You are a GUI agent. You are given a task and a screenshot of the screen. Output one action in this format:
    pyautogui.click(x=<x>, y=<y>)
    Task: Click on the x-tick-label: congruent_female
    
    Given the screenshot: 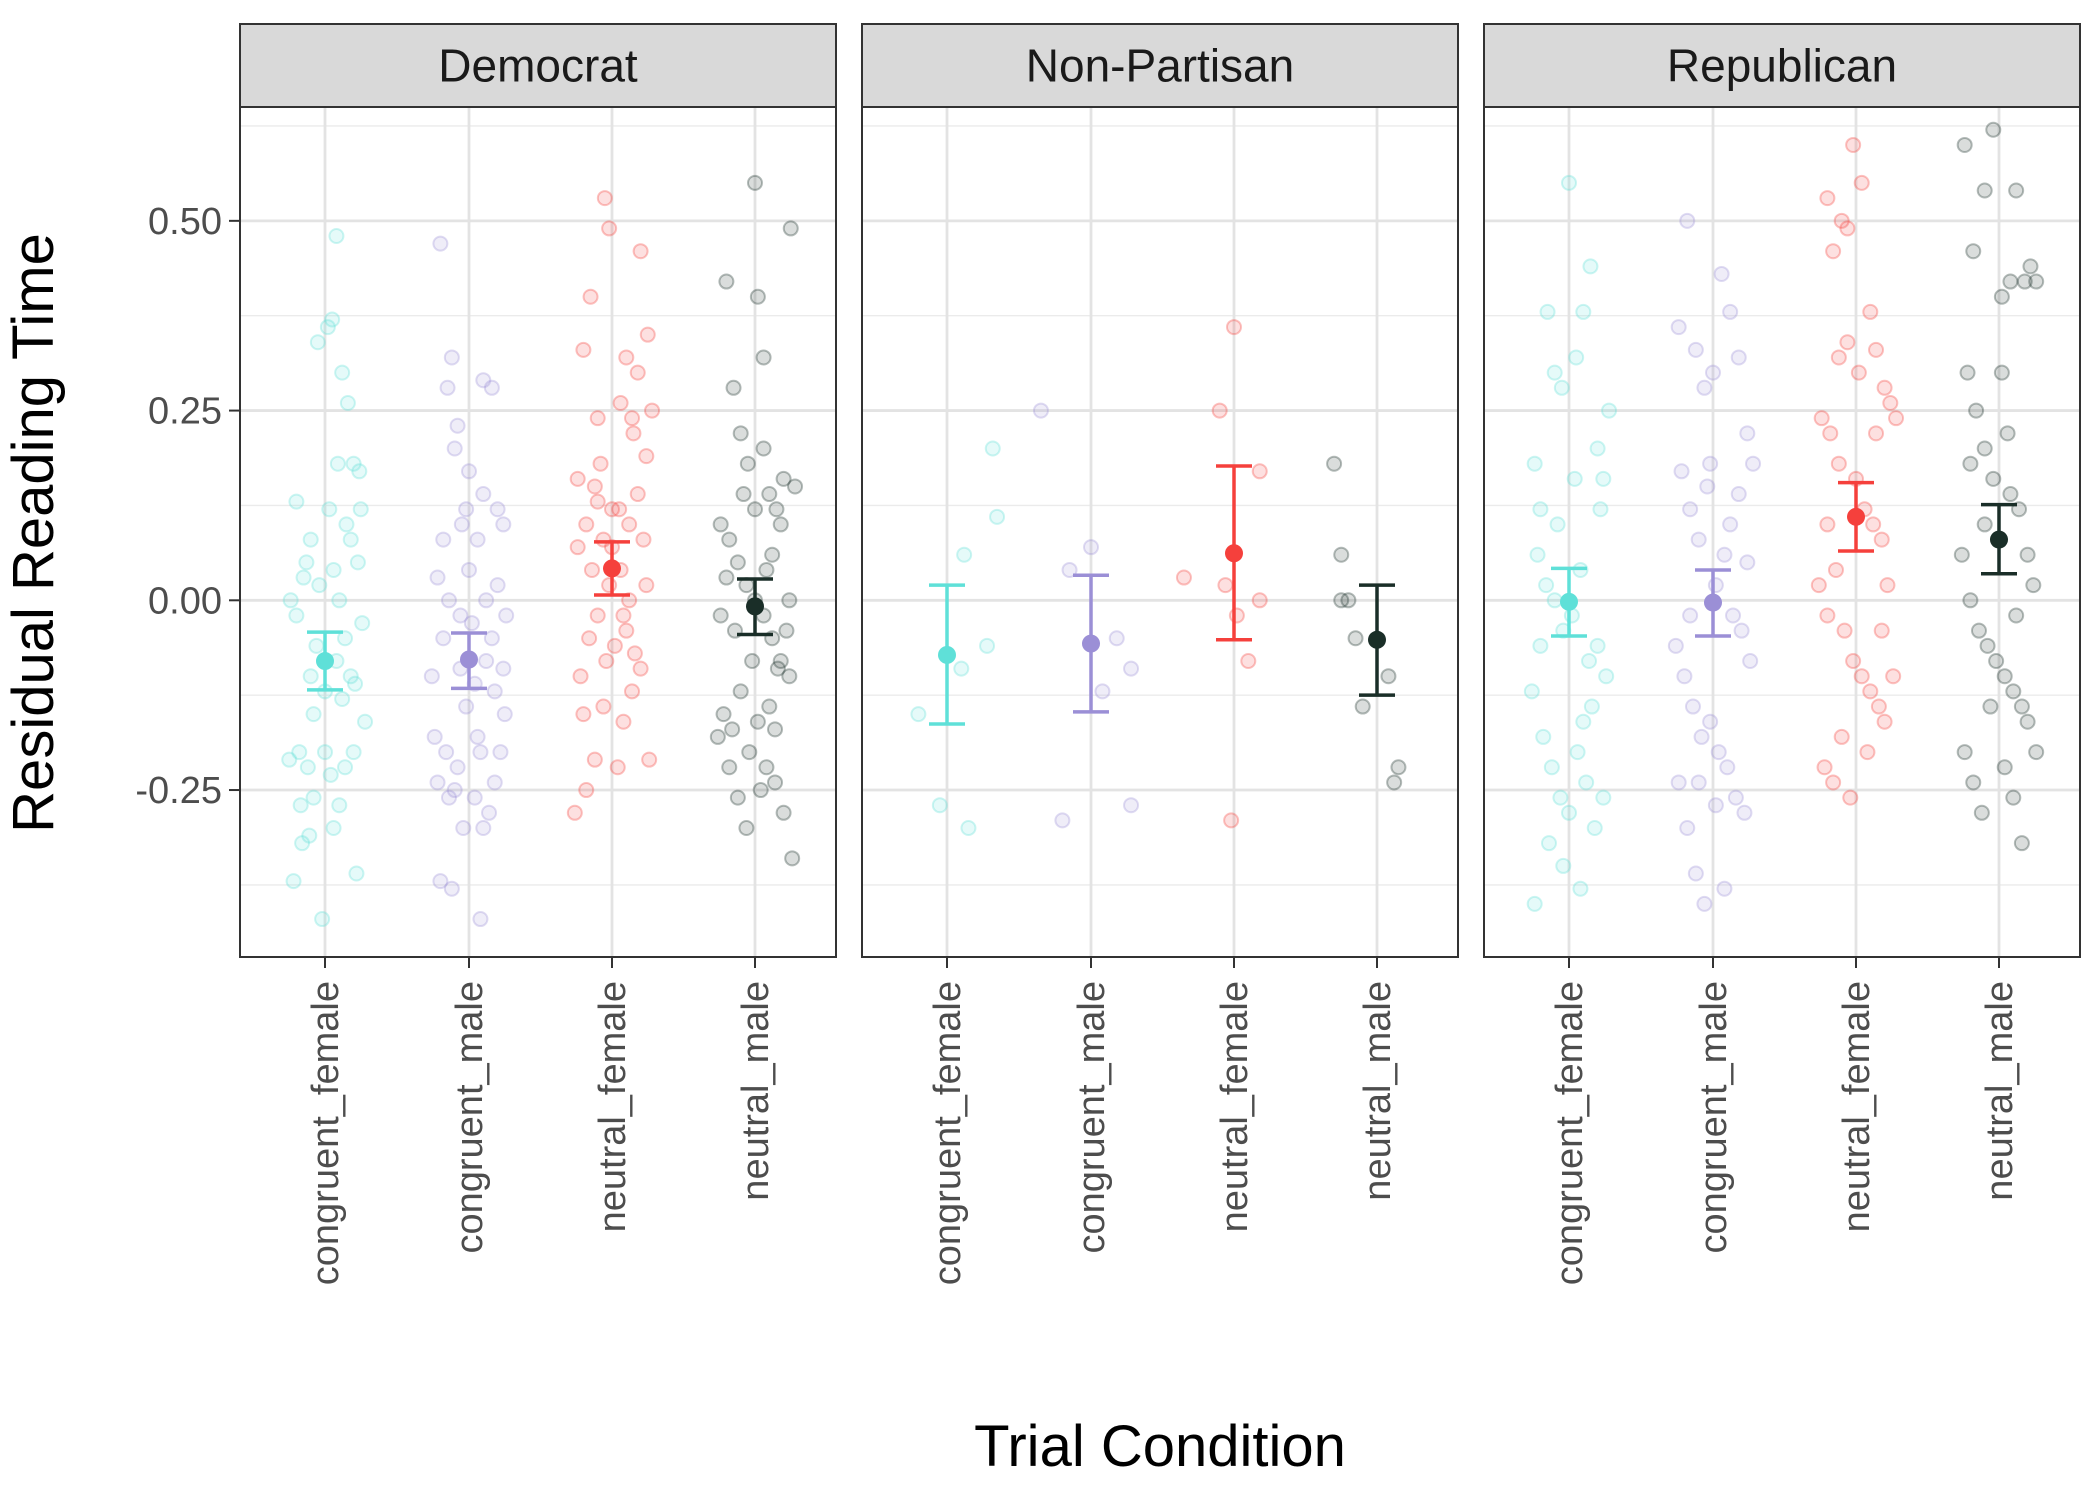 What is the action you would take?
    pyautogui.click(x=326, y=1133)
    